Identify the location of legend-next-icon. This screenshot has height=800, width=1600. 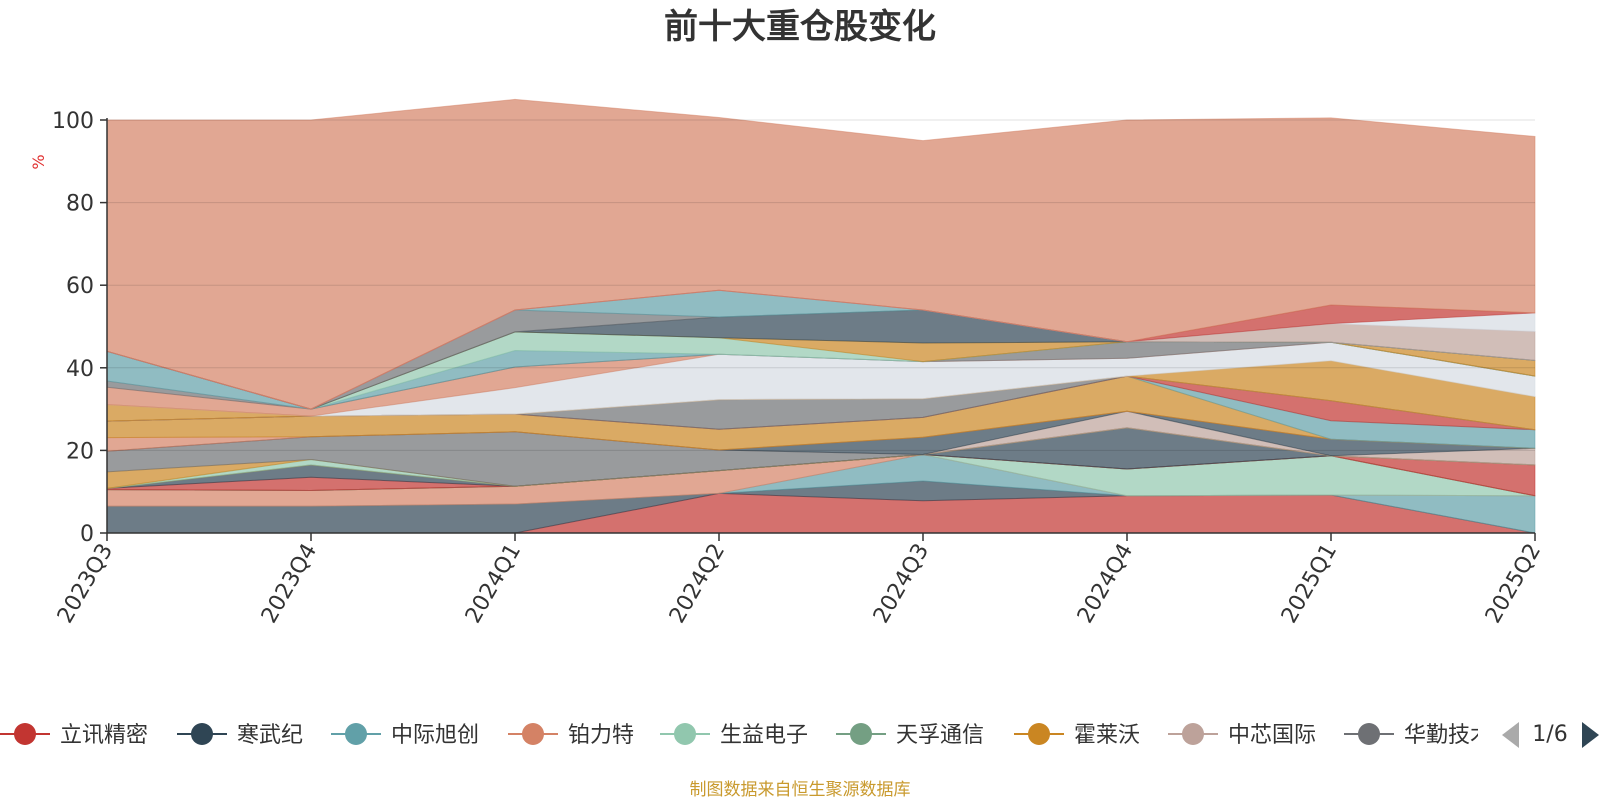
(1590, 735).